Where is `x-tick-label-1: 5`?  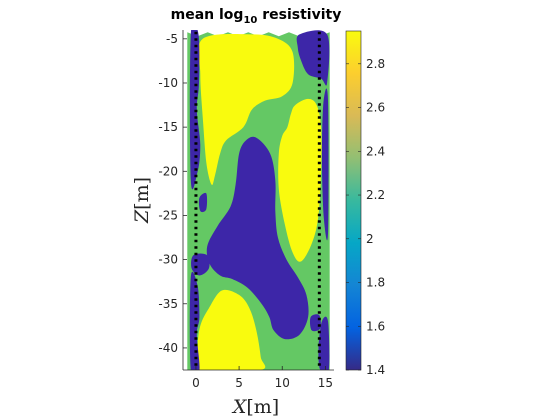 x-tick-label-1: 5 is located at coordinates (239, 383).